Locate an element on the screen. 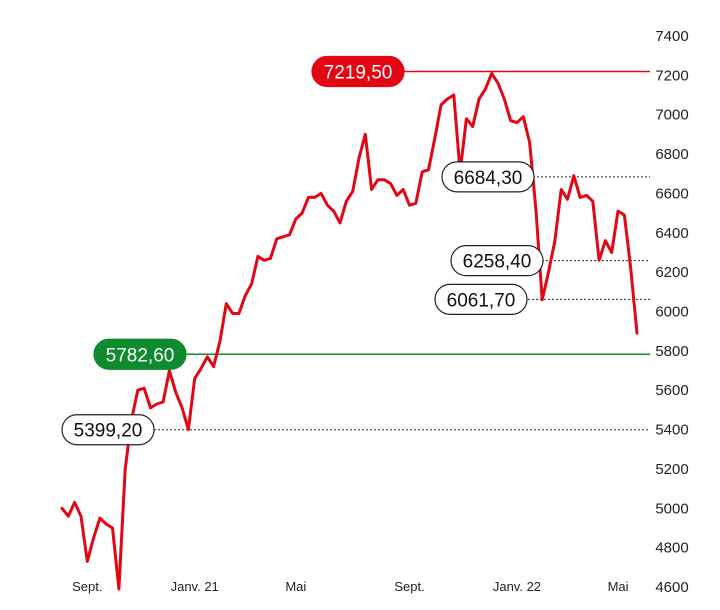 The height and width of the screenshot is (610, 720). callout-start: 5782,60 is located at coordinates (140, 354).